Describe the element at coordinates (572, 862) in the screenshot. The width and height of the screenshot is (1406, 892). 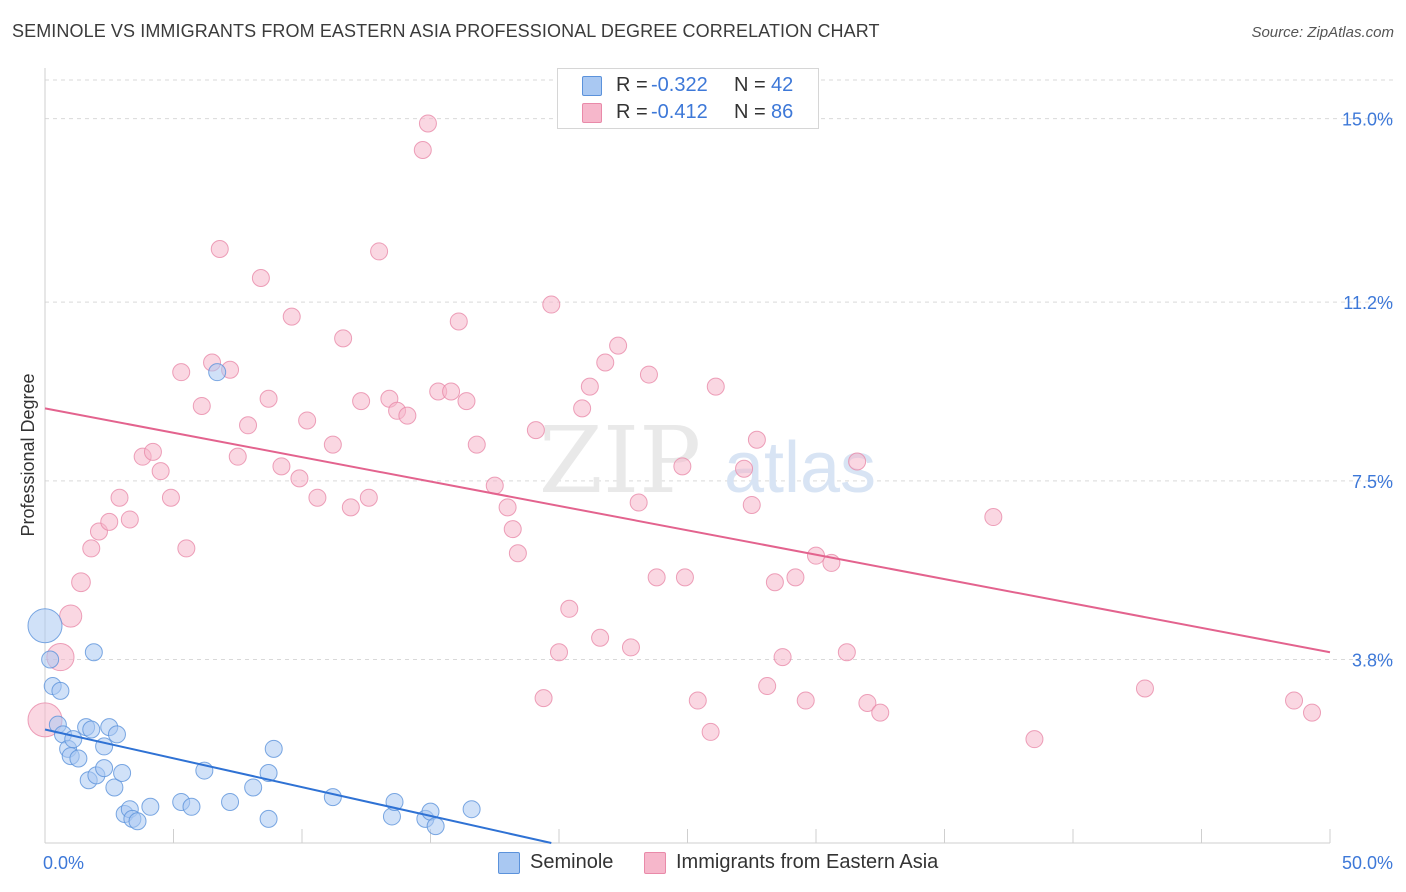
I see `bottom-legend-label-seminole: Seminole` at that location.